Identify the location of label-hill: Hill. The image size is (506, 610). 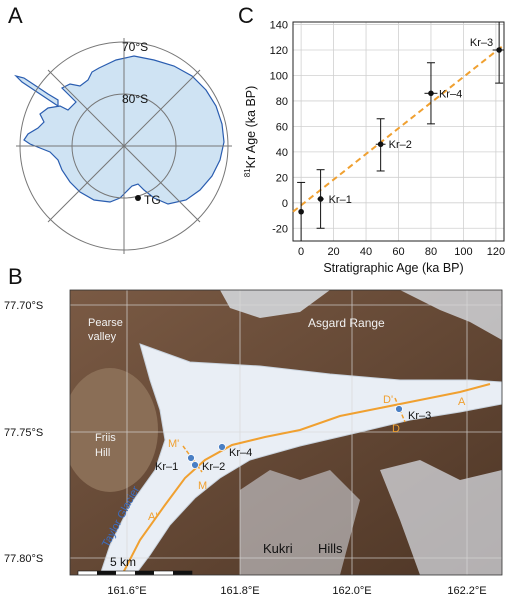
(102, 453).